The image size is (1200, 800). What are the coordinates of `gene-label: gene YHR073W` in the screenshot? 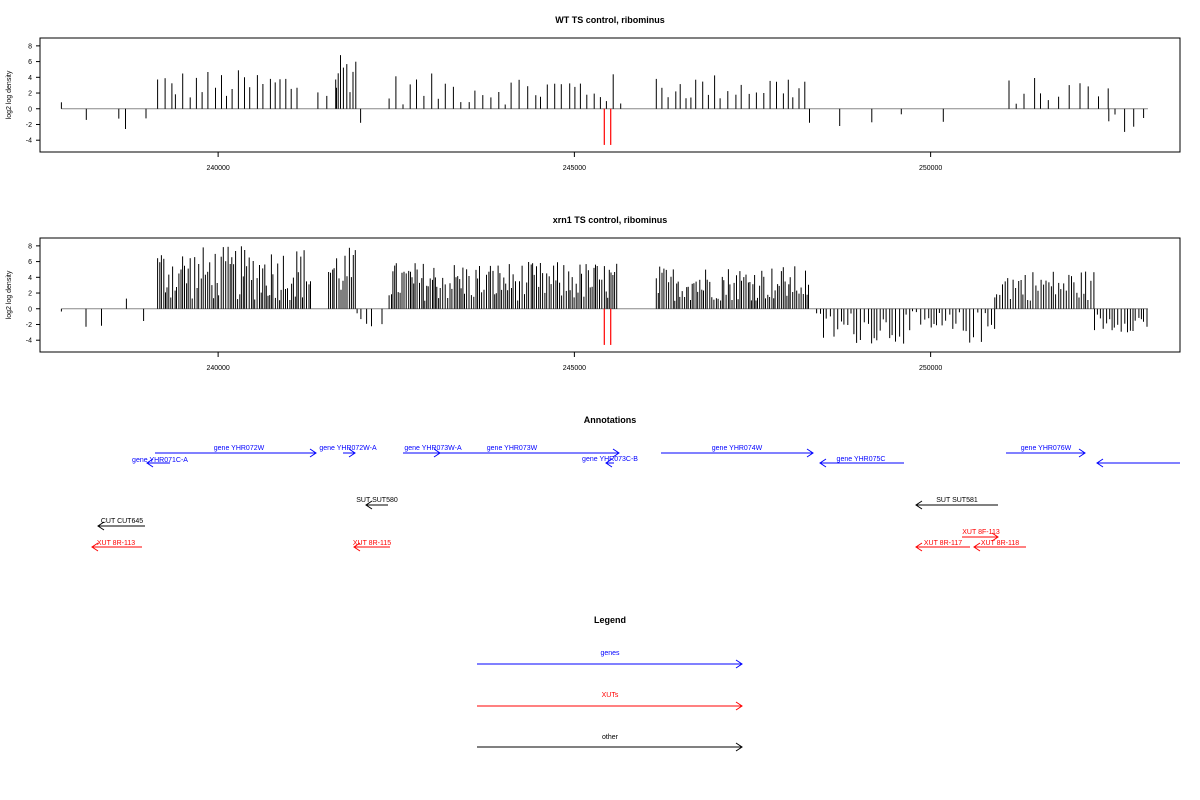 It's located at (512, 448).